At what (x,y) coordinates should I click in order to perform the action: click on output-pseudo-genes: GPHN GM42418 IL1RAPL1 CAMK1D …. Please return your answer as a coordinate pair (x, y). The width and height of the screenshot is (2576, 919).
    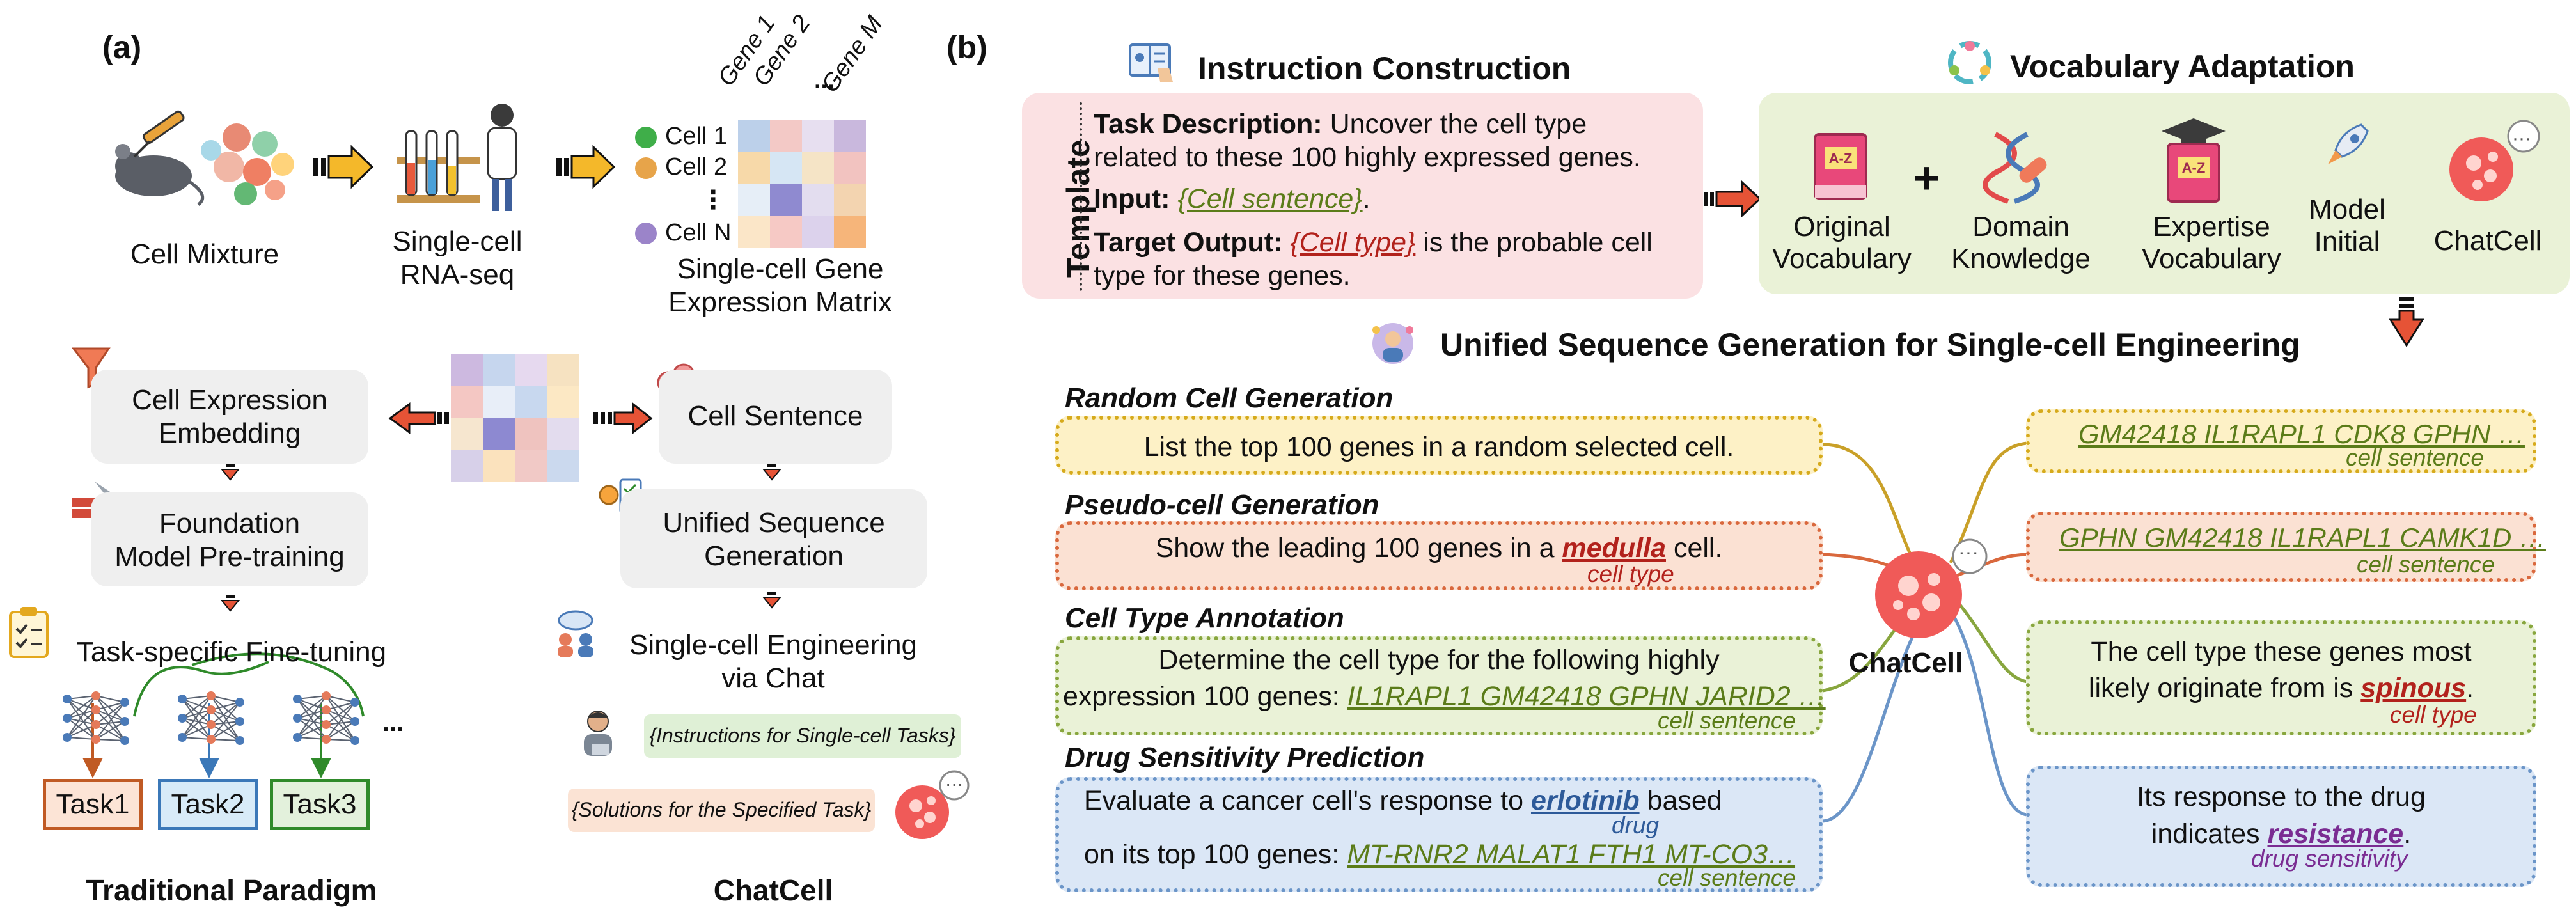
    Looking at the image, I should click on (2302, 537).